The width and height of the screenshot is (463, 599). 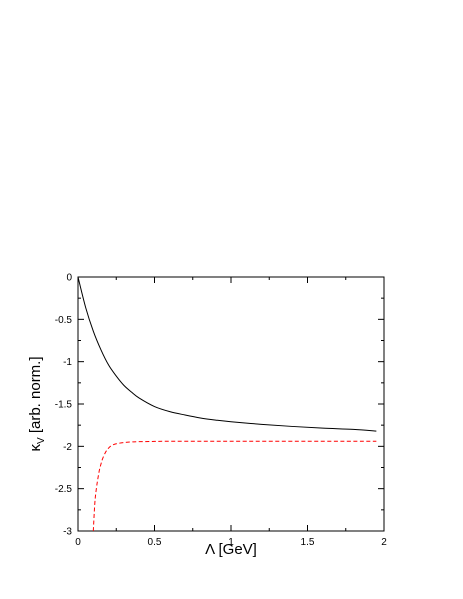 I want to click on x-tick-label: 0, so click(x=78, y=542).